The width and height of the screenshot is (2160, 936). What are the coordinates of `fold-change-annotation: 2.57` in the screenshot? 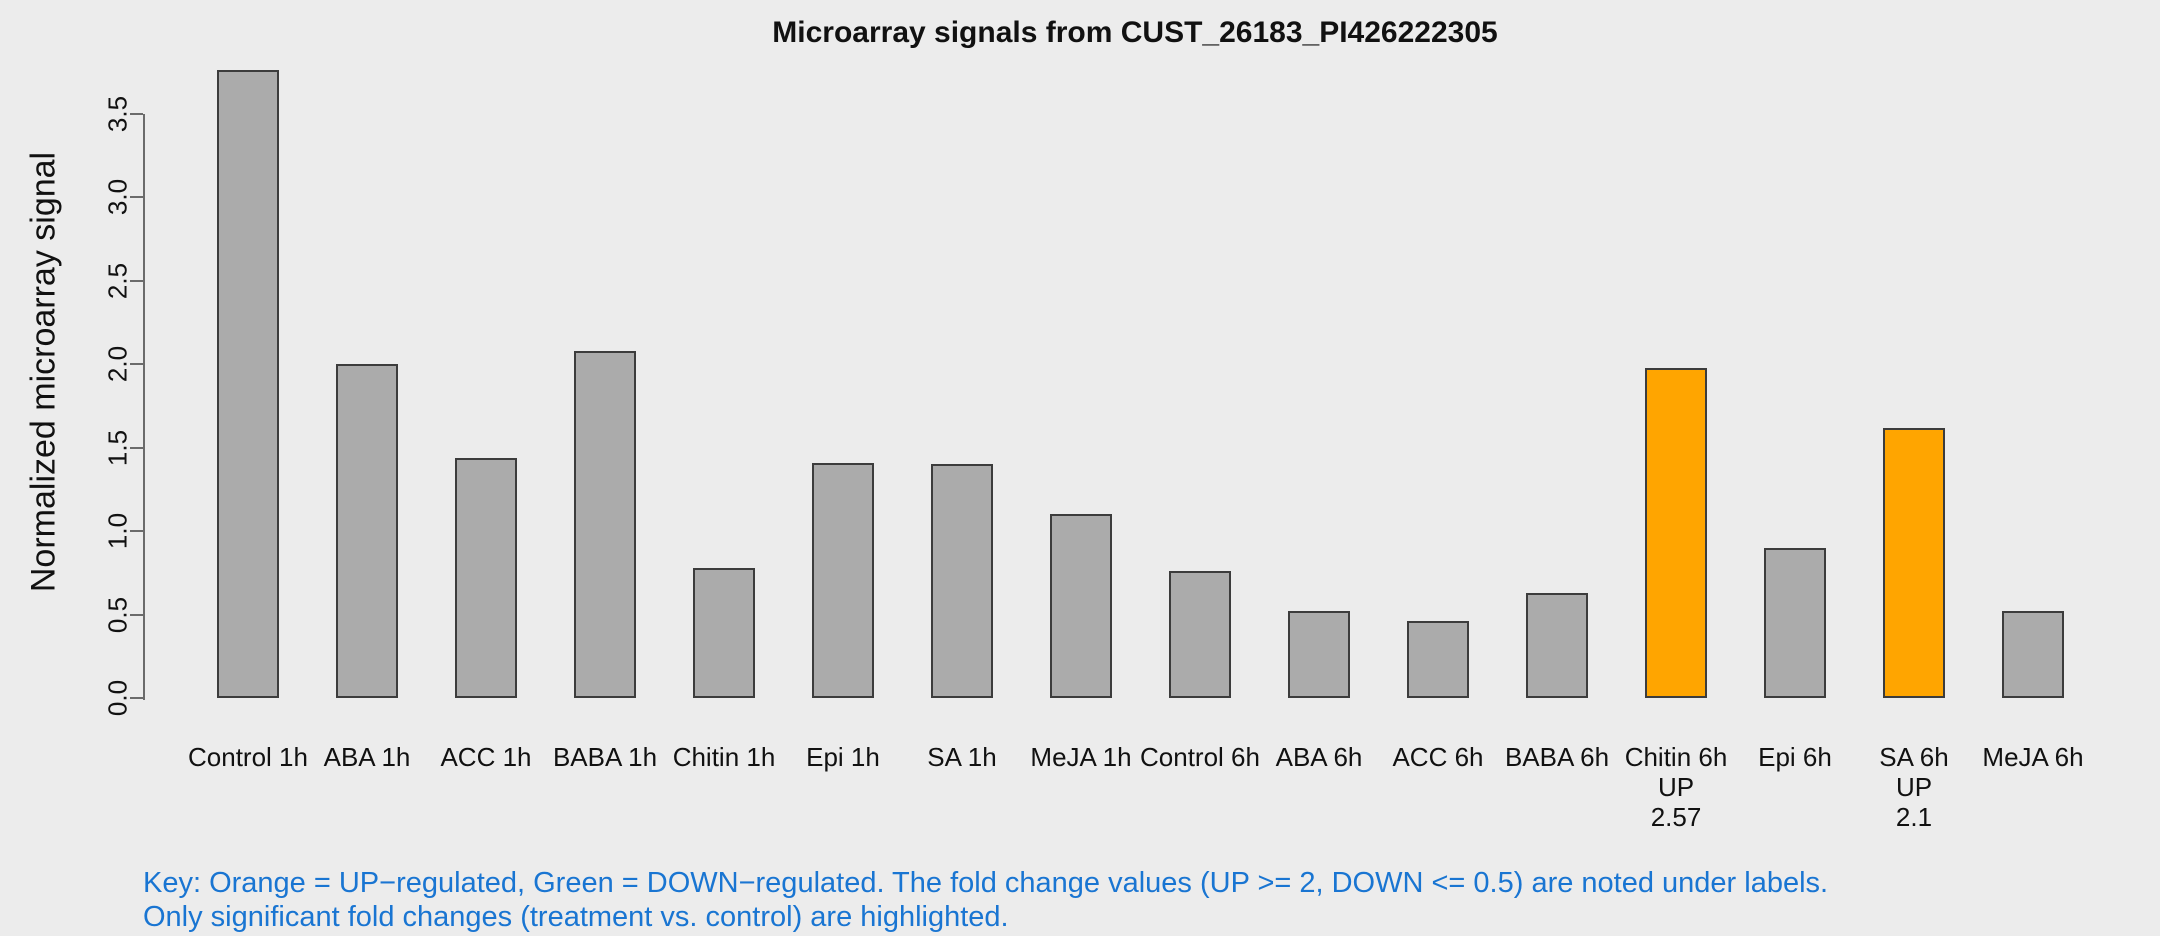 It's located at (1676, 817).